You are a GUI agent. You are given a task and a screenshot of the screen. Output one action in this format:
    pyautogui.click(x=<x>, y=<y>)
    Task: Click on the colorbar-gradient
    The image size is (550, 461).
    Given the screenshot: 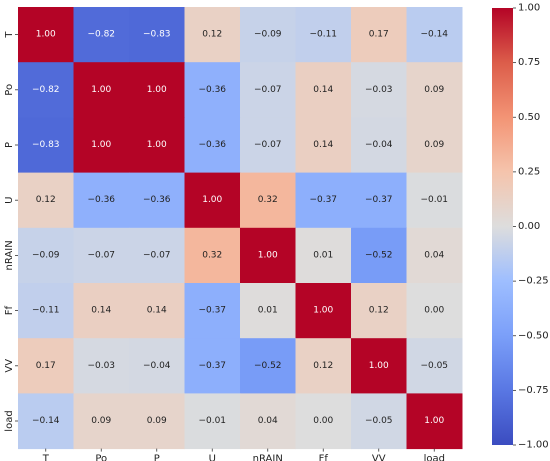 What is the action you would take?
    pyautogui.click(x=502, y=226)
    